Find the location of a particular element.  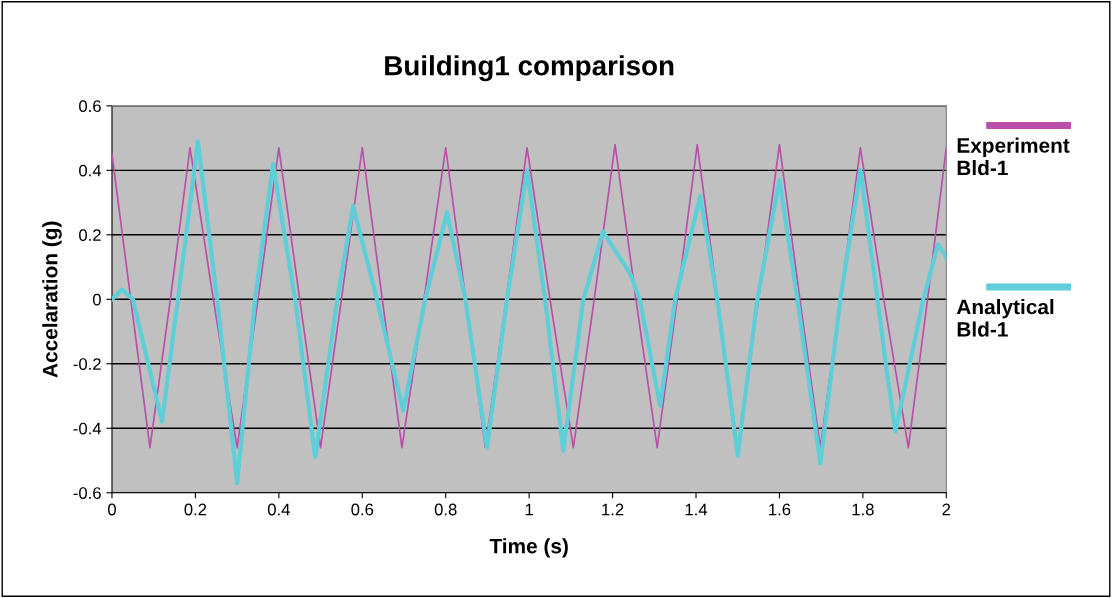

legend-label: Experiment Bld-1 is located at coordinates (1013, 156).